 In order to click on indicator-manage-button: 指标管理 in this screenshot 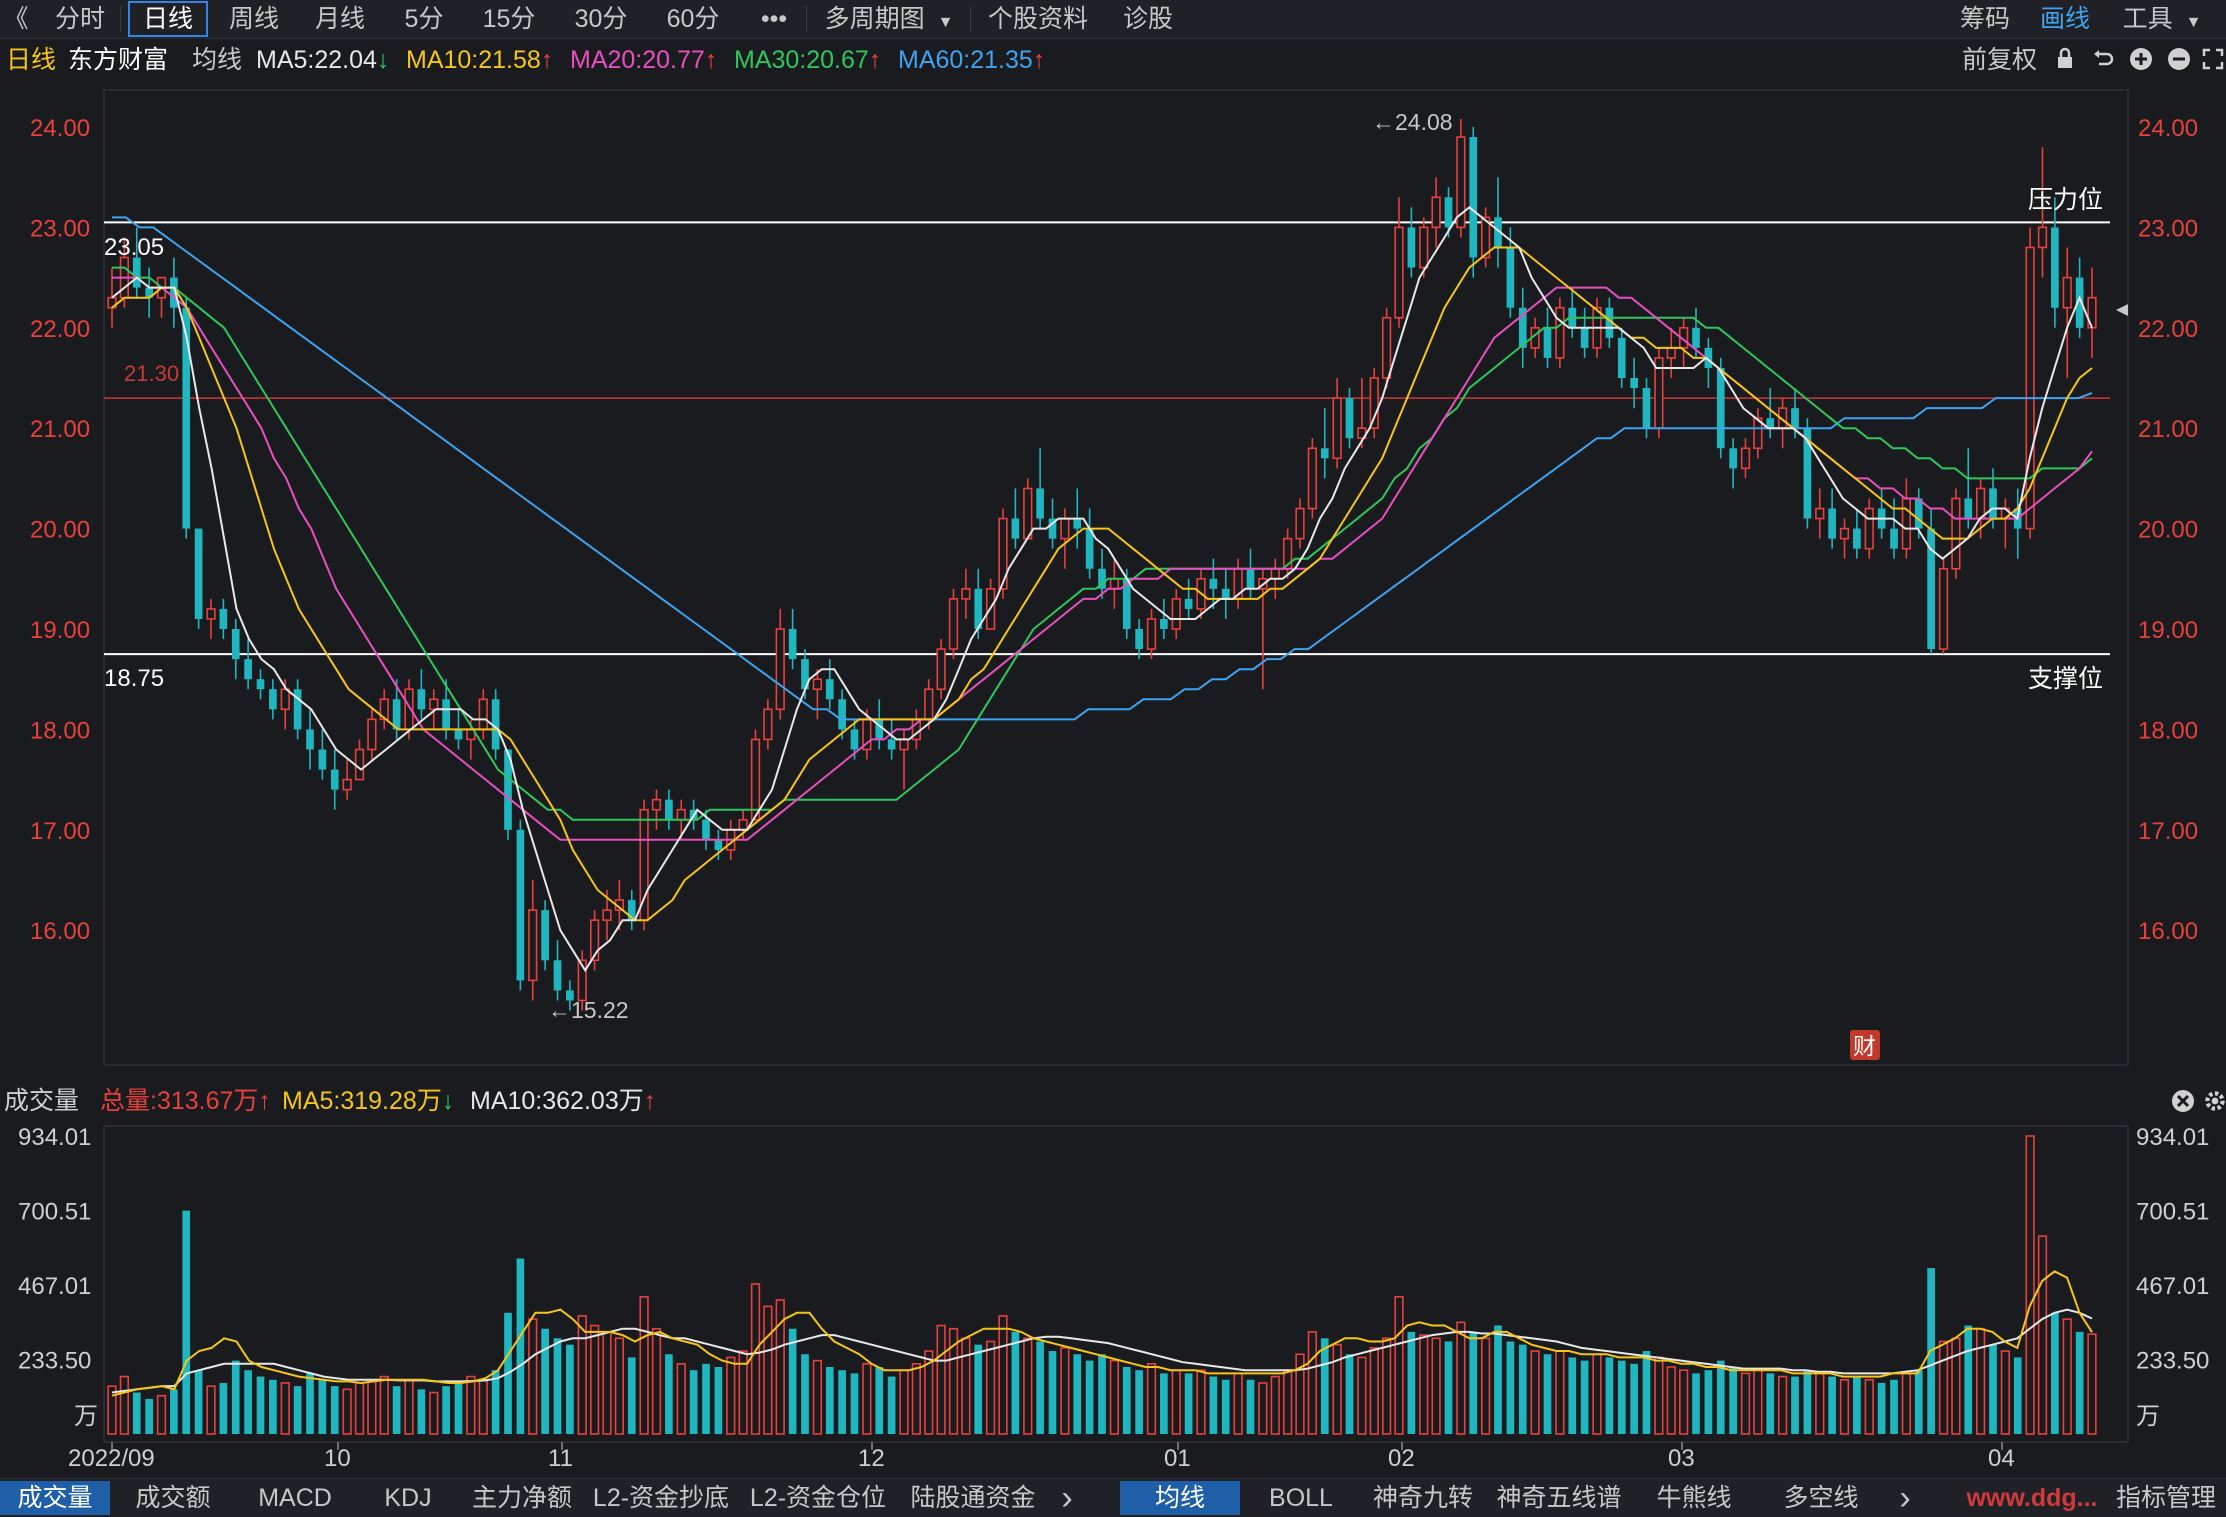, I will do `click(2165, 1498)`.